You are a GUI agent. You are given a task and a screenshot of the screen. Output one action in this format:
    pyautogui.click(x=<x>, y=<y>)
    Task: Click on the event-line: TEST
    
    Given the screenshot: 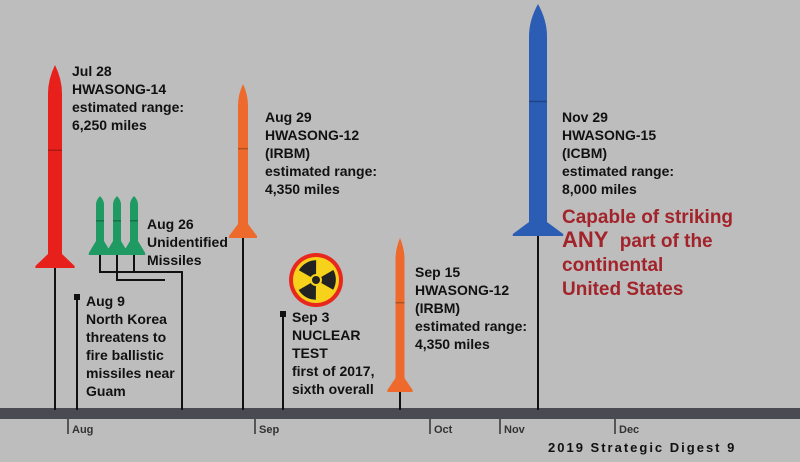 What is the action you would take?
    pyautogui.click(x=310, y=353)
    